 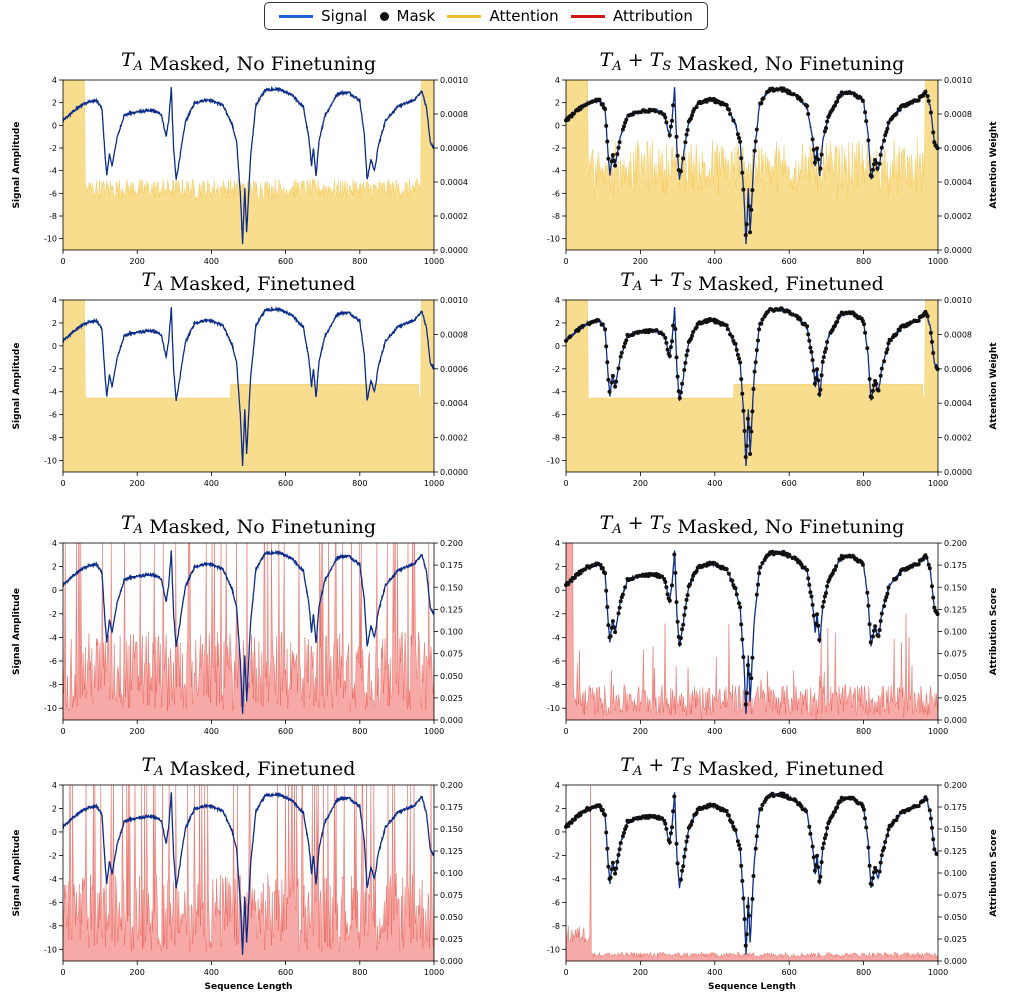 I want to click on y-tick-label: 0, so click(x=54, y=125).